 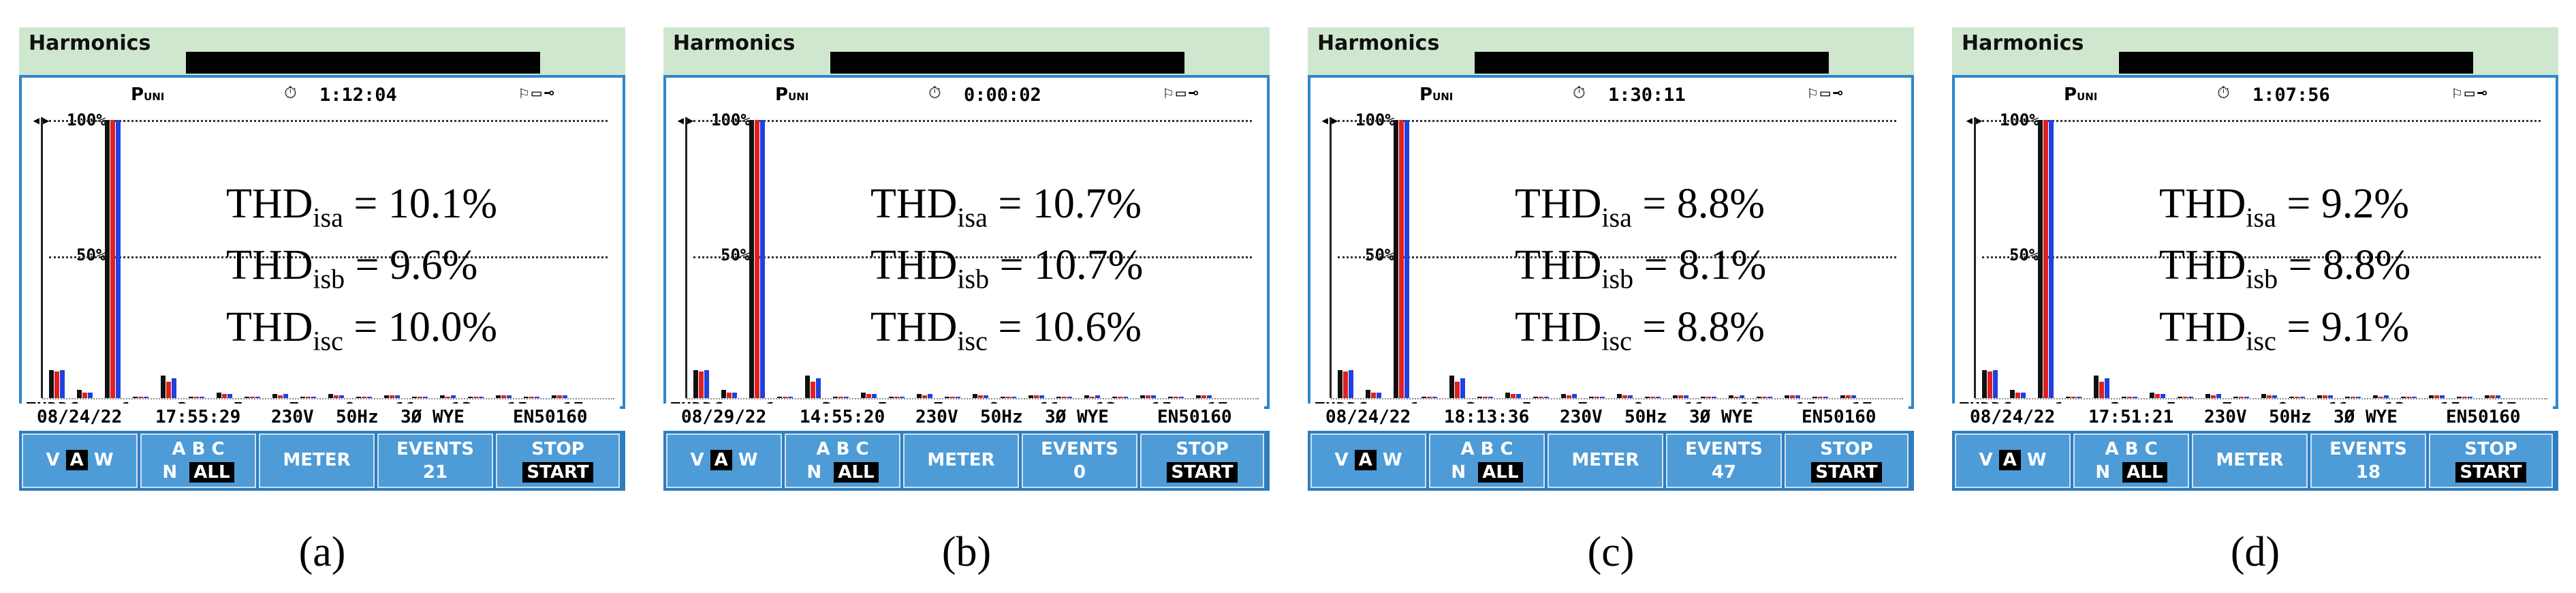 I want to click on spectrum-baseline, so click(x=2261, y=398).